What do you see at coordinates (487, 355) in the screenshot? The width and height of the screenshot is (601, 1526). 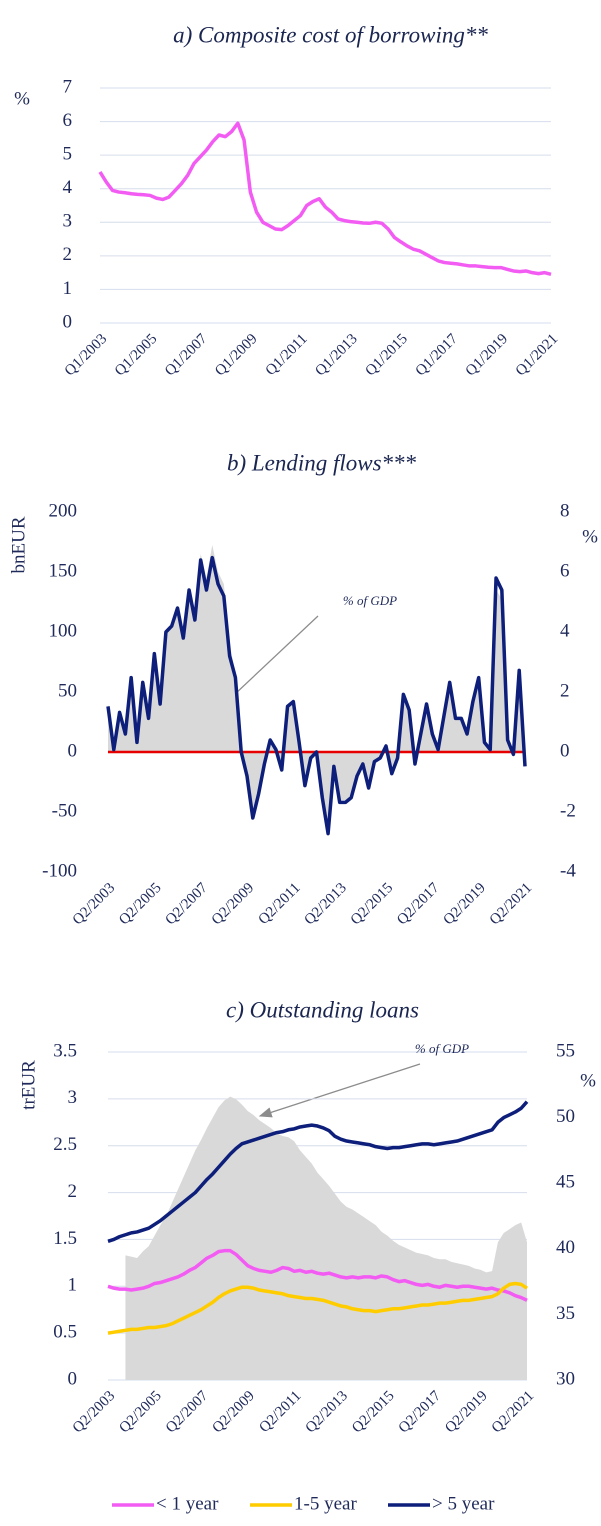 I see `x-tick-label: Q1/2019` at bounding box center [487, 355].